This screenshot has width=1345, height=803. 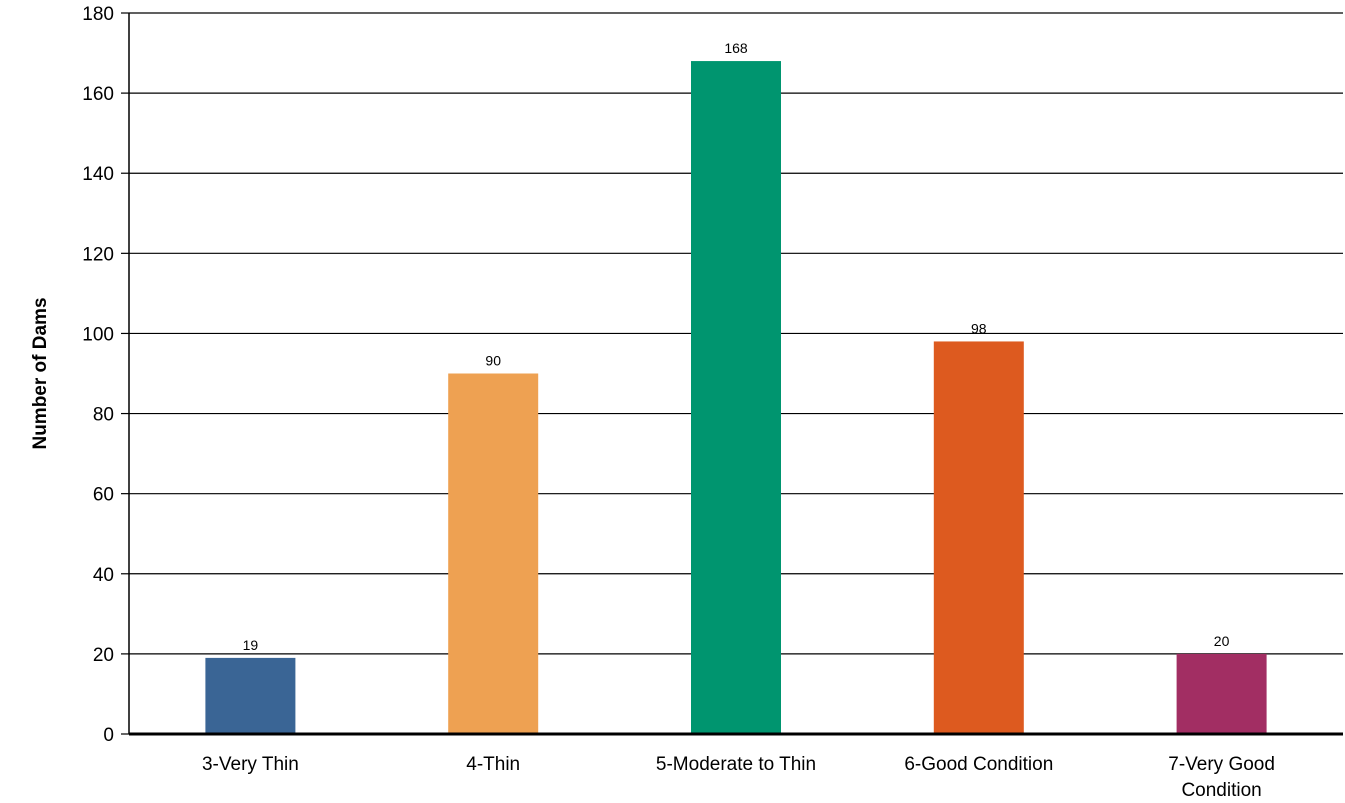 What do you see at coordinates (1222, 641) in the screenshot?
I see `data-label: 20` at bounding box center [1222, 641].